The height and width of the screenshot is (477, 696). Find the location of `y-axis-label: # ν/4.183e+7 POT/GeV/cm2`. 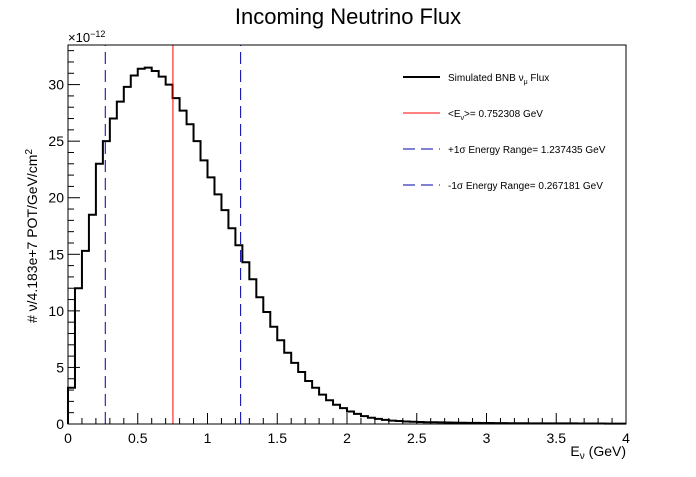

y-axis-label: # ν/4.183e+7 POT/GeV/cm2 is located at coordinates (32, 236).